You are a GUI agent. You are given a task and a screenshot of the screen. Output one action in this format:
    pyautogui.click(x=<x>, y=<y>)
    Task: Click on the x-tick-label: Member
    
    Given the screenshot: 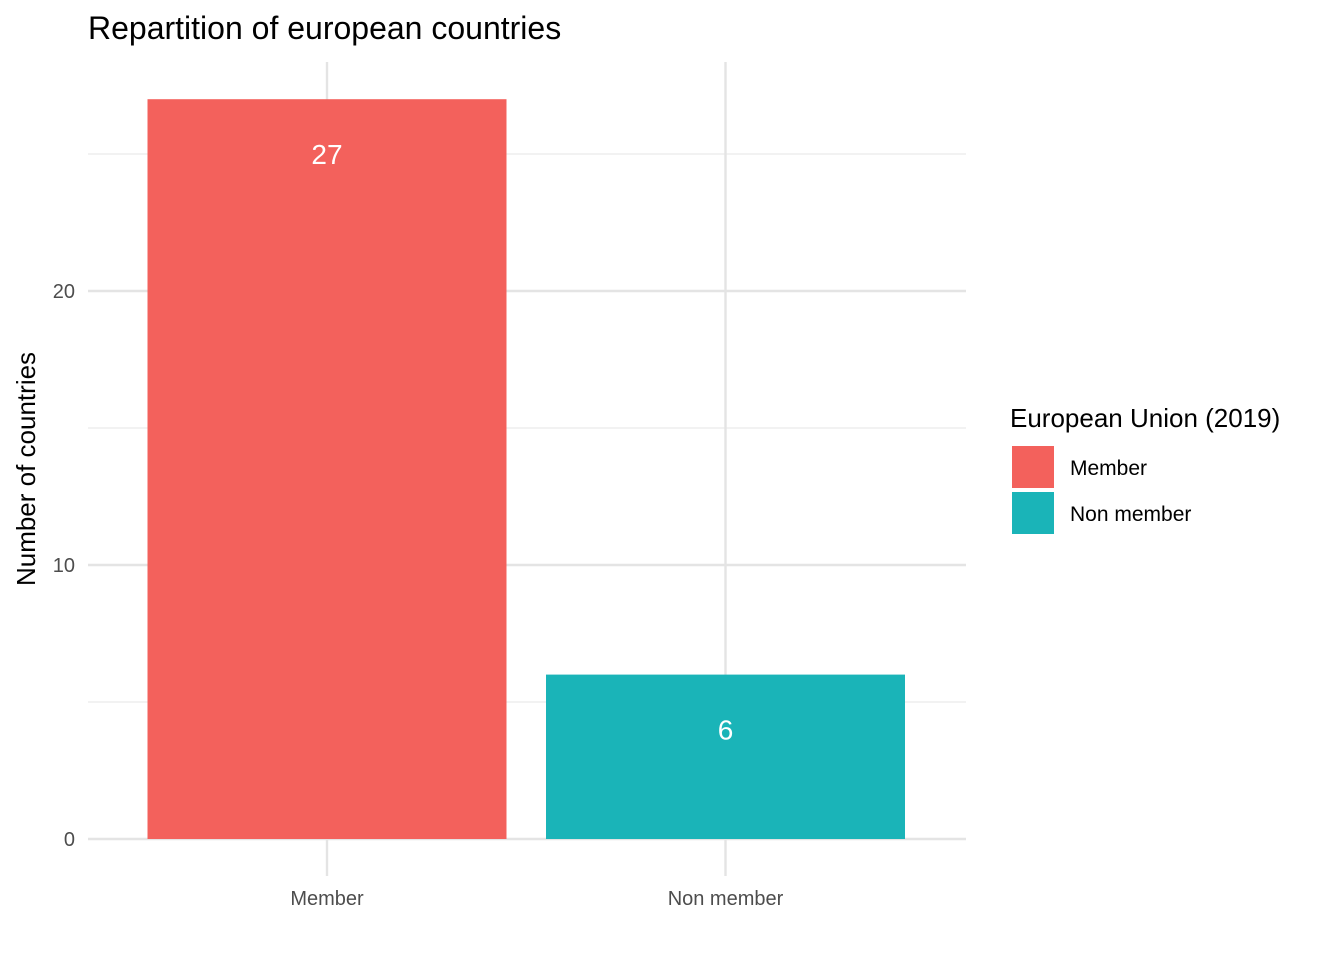 What is the action you would take?
    pyautogui.click(x=327, y=899)
    